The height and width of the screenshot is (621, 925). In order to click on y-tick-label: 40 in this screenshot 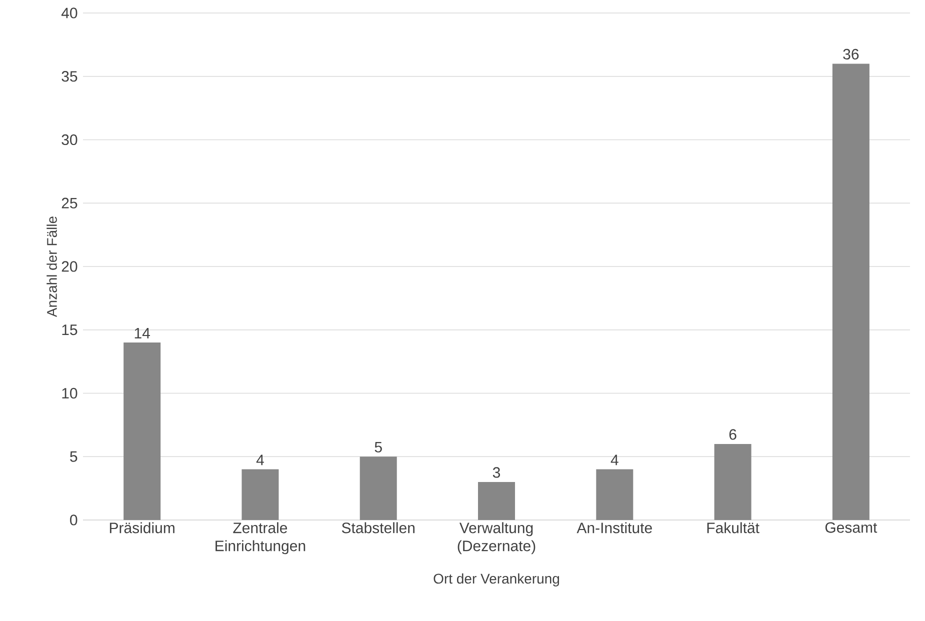, I will do `click(69, 13)`.